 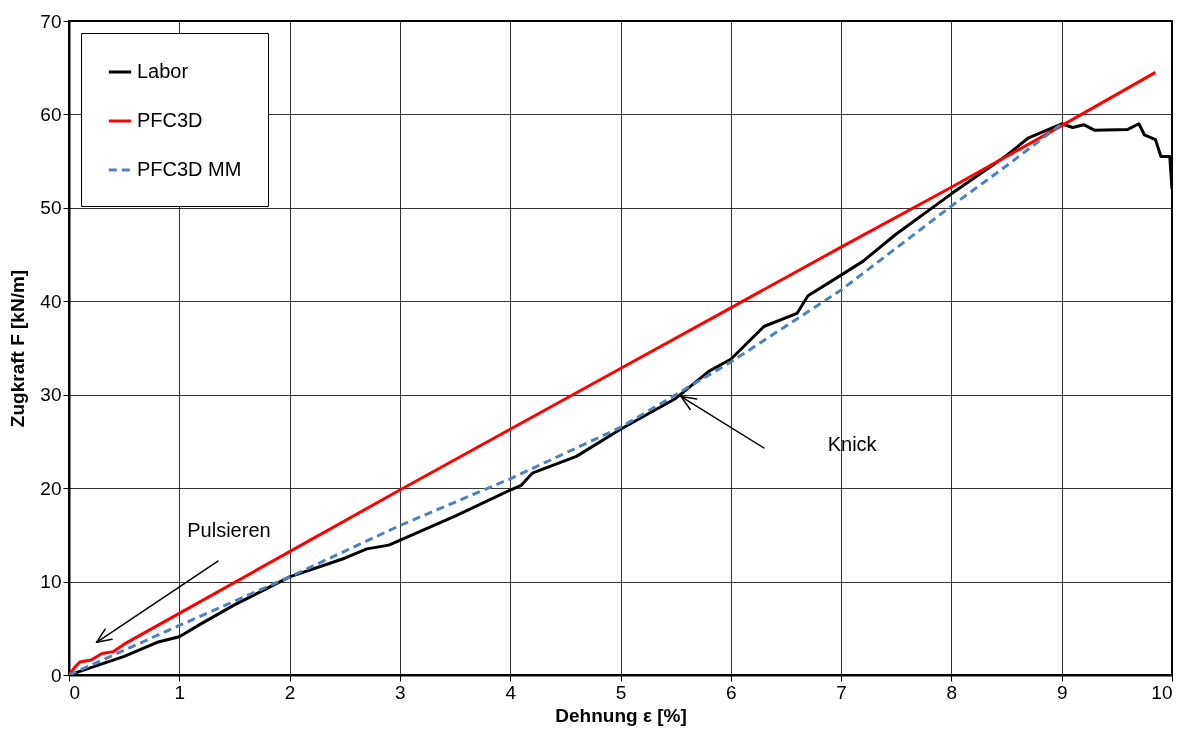 What do you see at coordinates (51, 21) in the screenshot?
I see `y-tick-label: 70` at bounding box center [51, 21].